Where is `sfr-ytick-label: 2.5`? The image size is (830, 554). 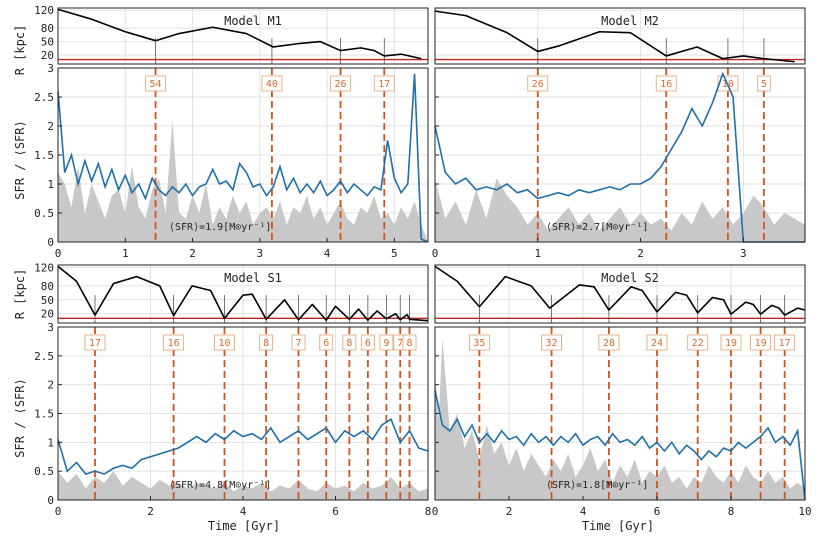
sfr-ytick-label: 2.5 is located at coordinates (44, 356).